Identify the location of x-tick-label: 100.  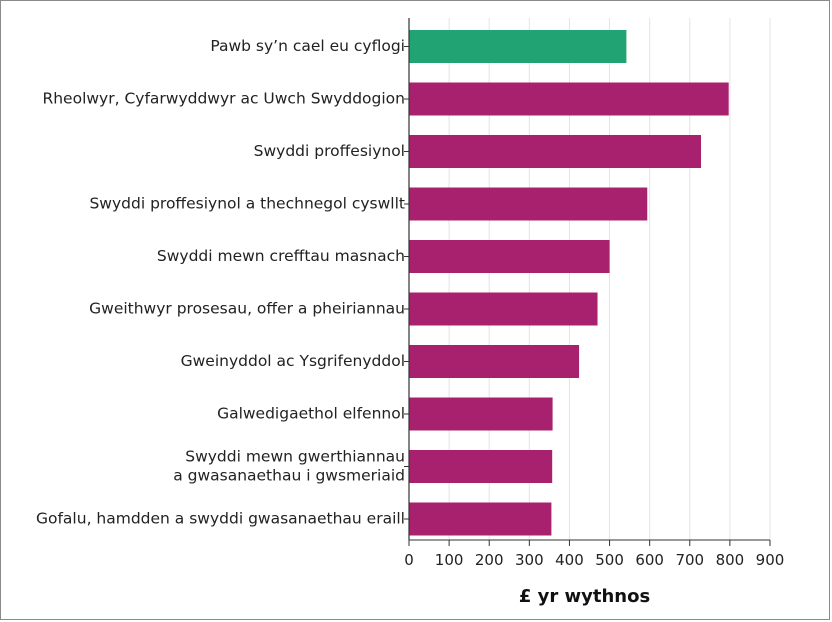
(449, 560).